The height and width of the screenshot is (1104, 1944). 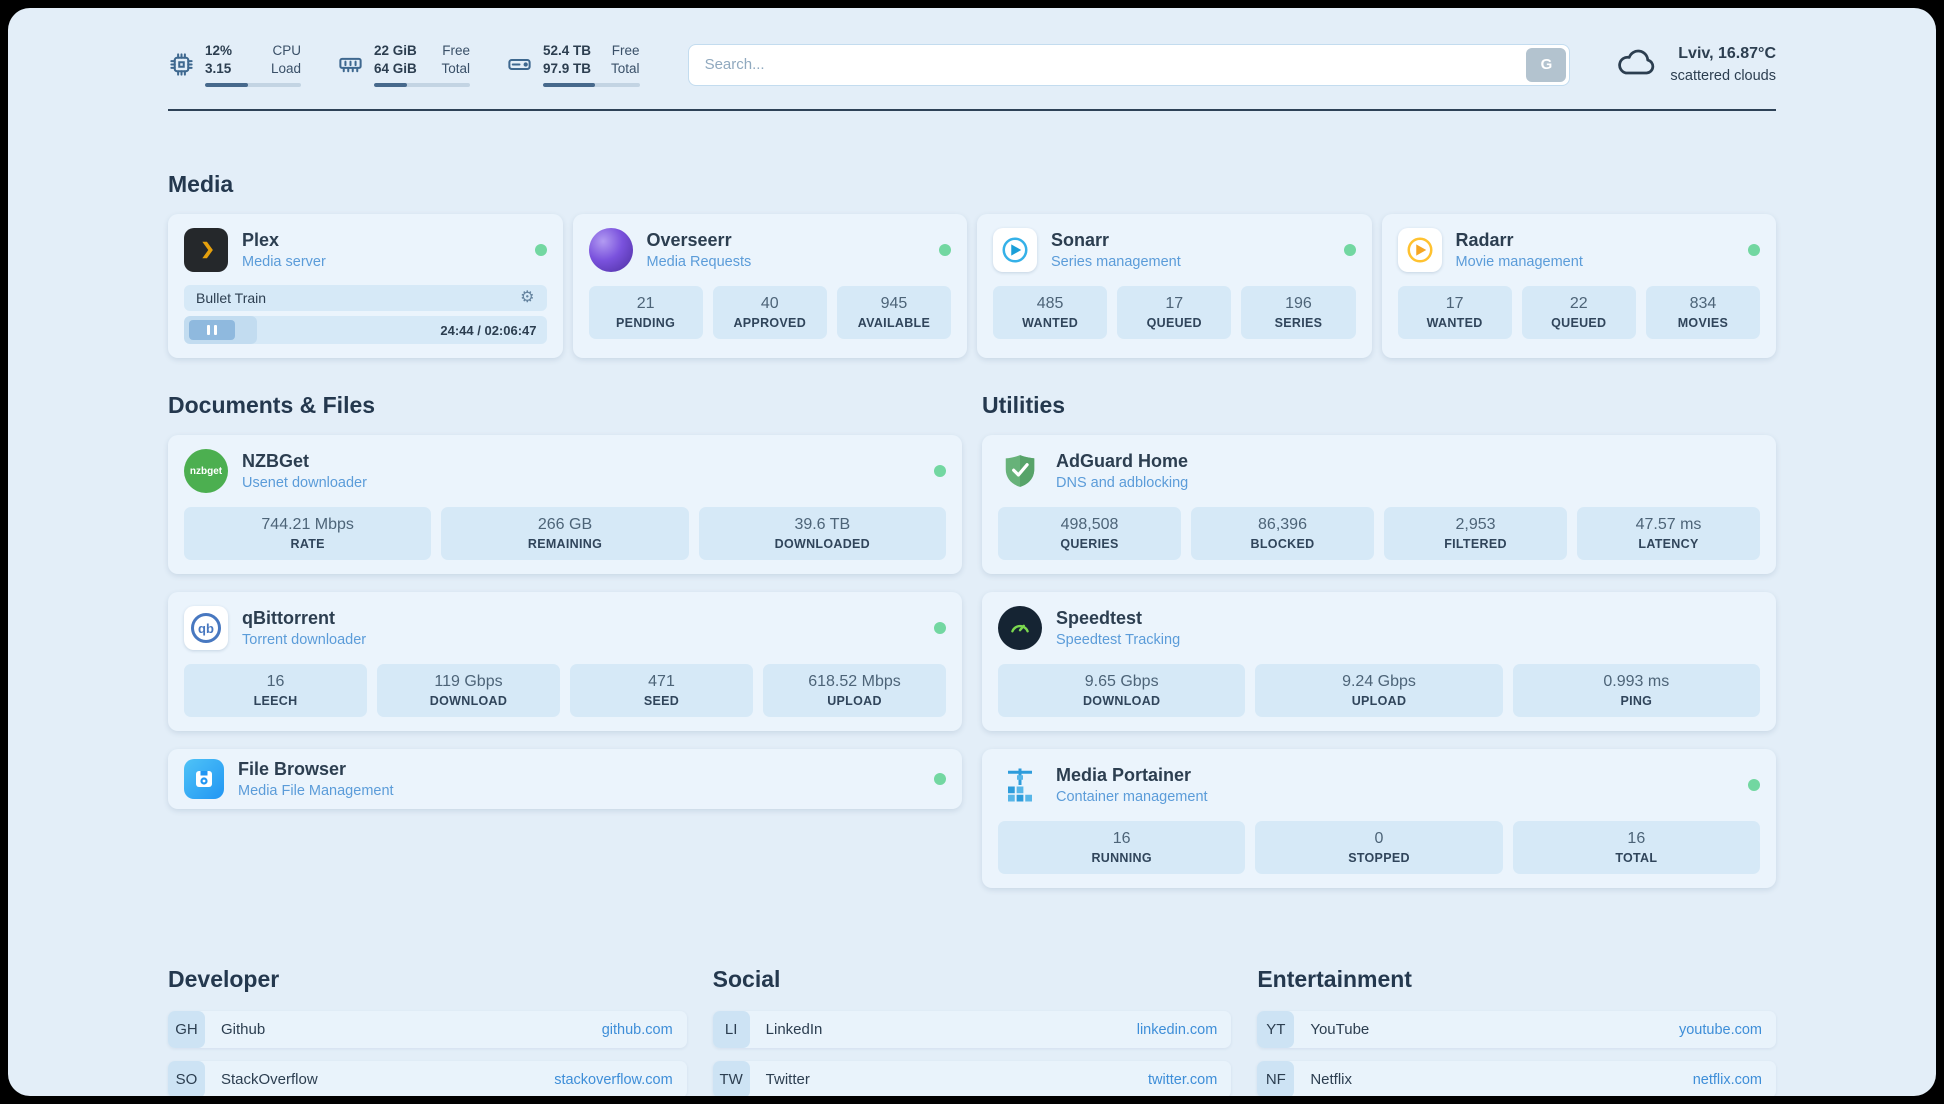 I want to click on system-stats: 12% 3.15 CPU Load, so click(x=404, y=65).